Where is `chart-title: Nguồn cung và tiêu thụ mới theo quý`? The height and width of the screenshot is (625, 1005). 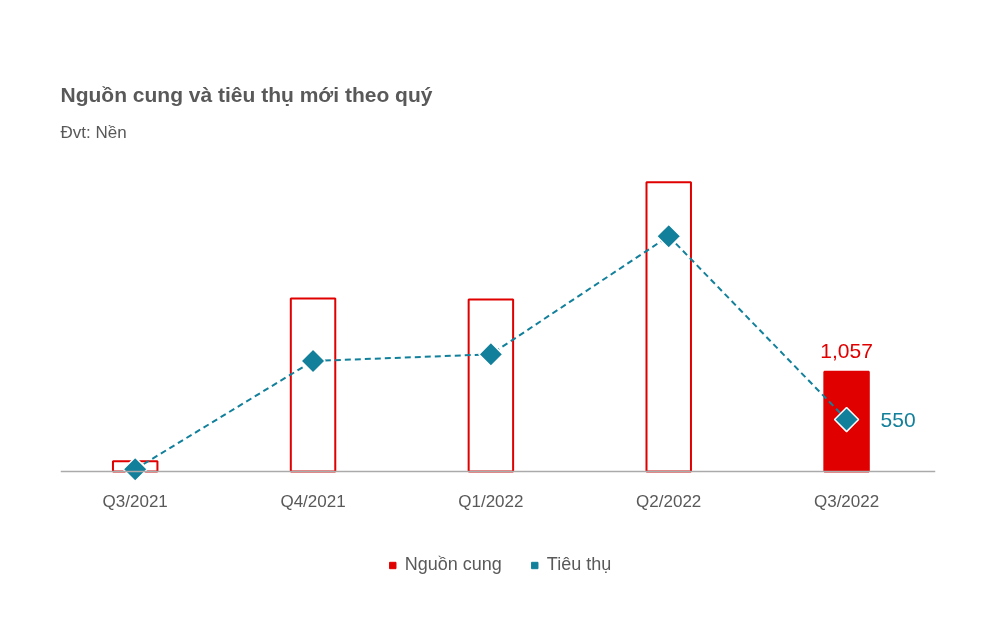 chart-title: Nguồn cung và tiêu thụ mới theo quý is located at coordinates (246, 94).